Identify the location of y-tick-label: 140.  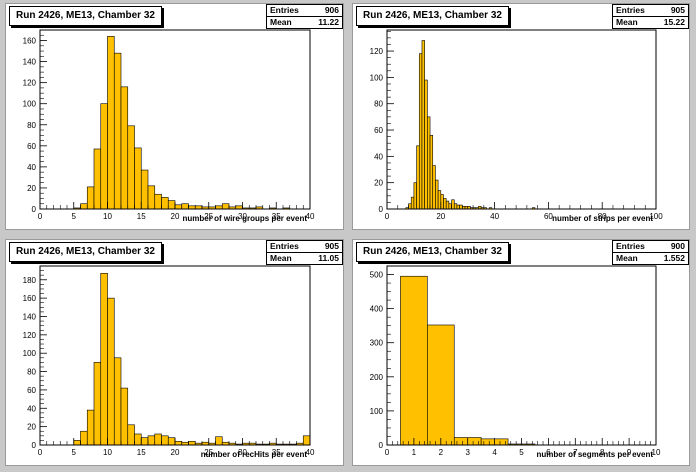
(30, 62).